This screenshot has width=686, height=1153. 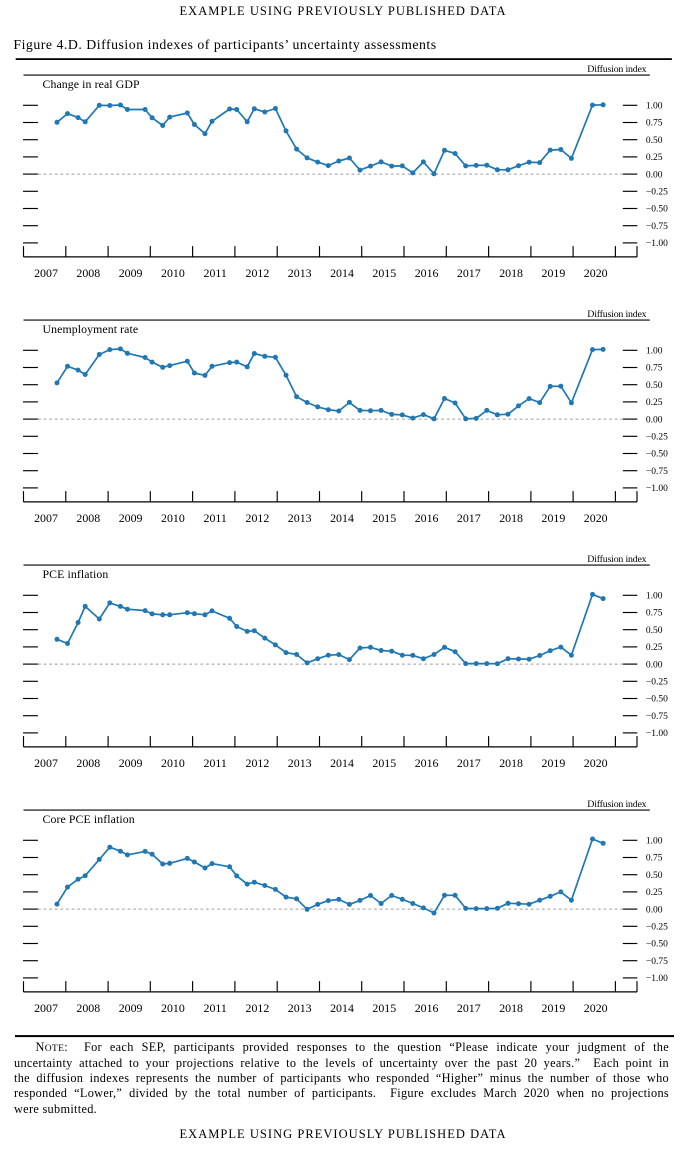 I want to click on svg-text: PCE inflation, so click(x=76, y=574).